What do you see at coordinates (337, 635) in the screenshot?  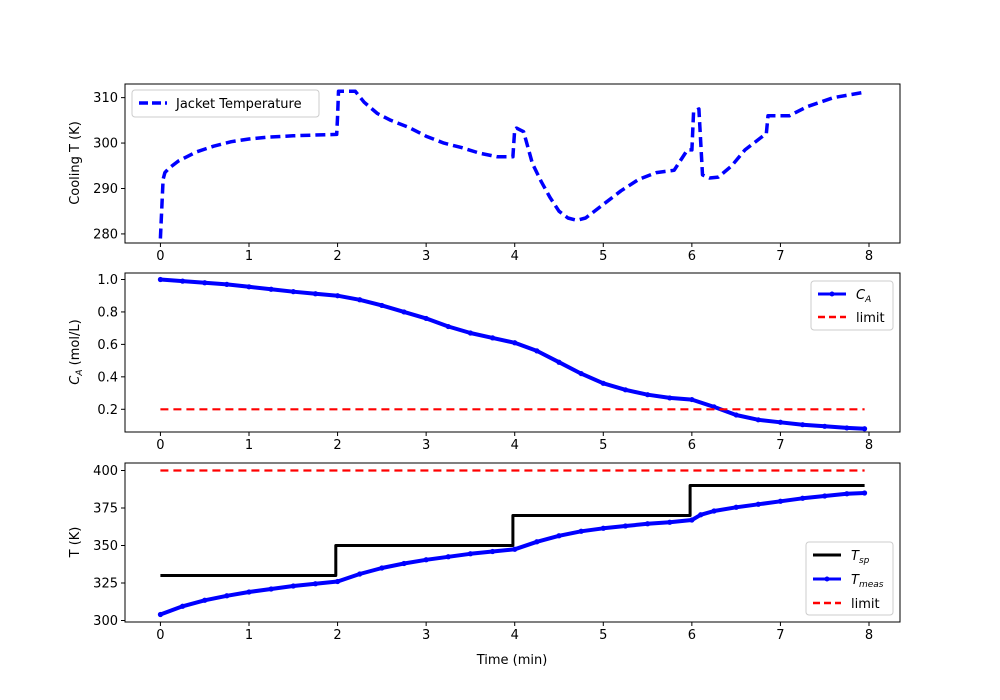 I see `x-tick-label: 2` at bounding box center [337, 635].